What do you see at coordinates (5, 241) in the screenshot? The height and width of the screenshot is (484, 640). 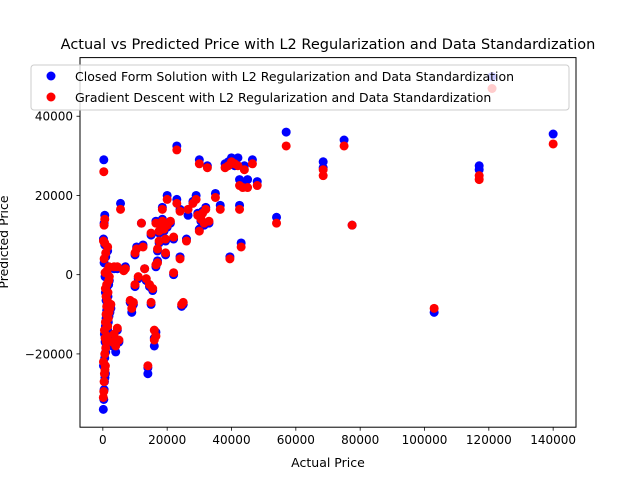 I see `y-axis-label: Predicted Price` at bounding box center [5, 241].